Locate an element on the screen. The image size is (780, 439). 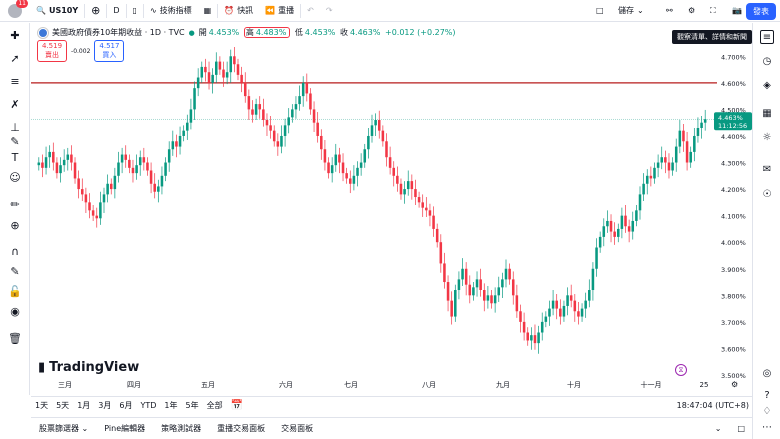
alert-button: ⏰ 快訊 is located at coordinates (238, 11).